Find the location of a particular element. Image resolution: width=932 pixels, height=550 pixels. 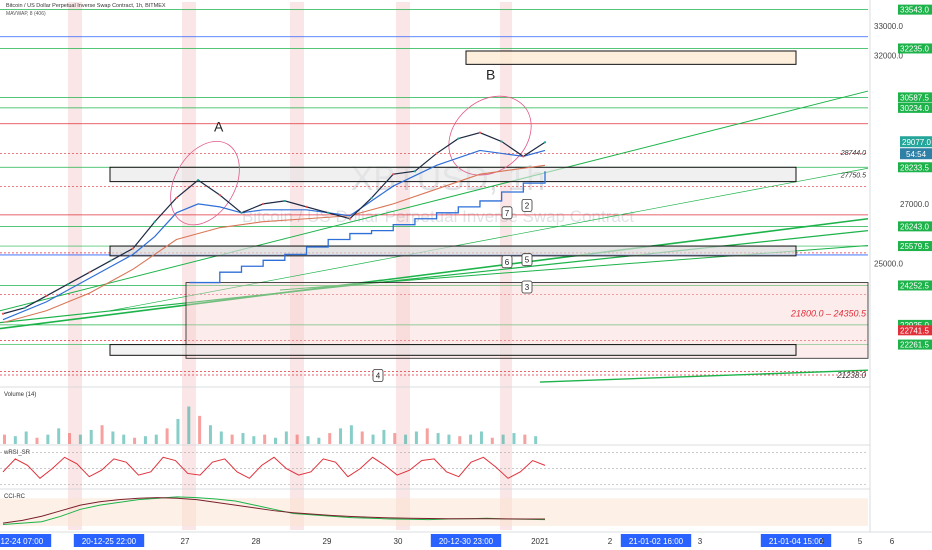

volume-pane: Volume (14)1B is located at coordinates (466, 415).